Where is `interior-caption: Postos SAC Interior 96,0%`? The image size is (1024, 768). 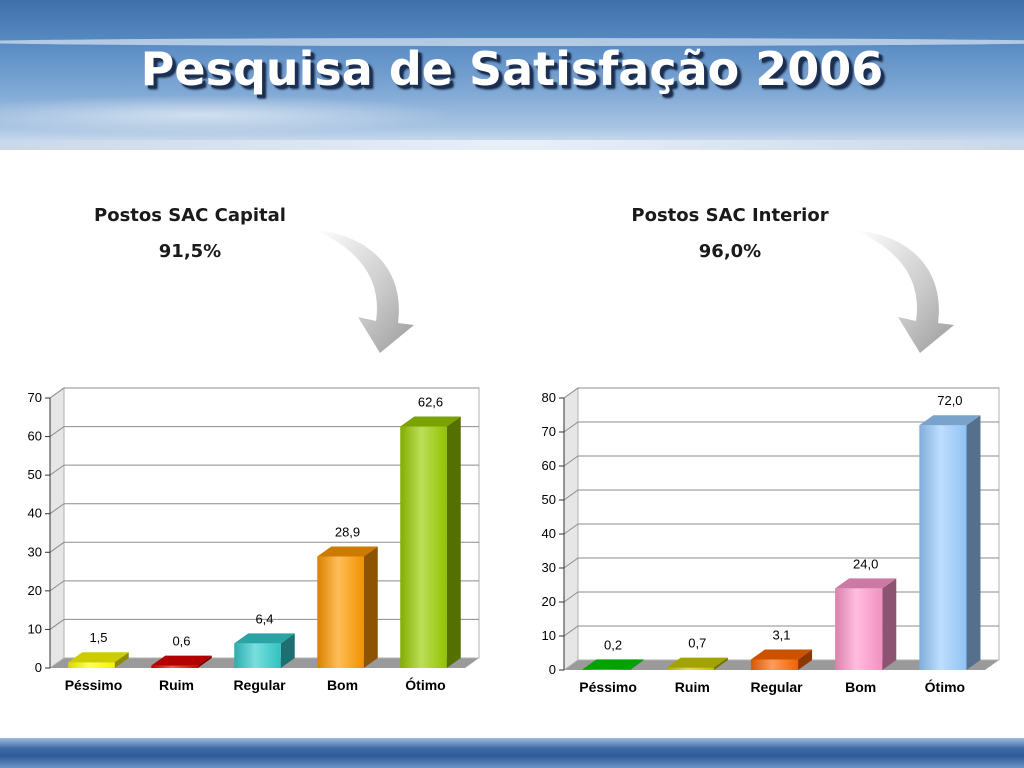
interior-caption: Postos SAC Interior 96,0% is located at coordinates (730, 234).